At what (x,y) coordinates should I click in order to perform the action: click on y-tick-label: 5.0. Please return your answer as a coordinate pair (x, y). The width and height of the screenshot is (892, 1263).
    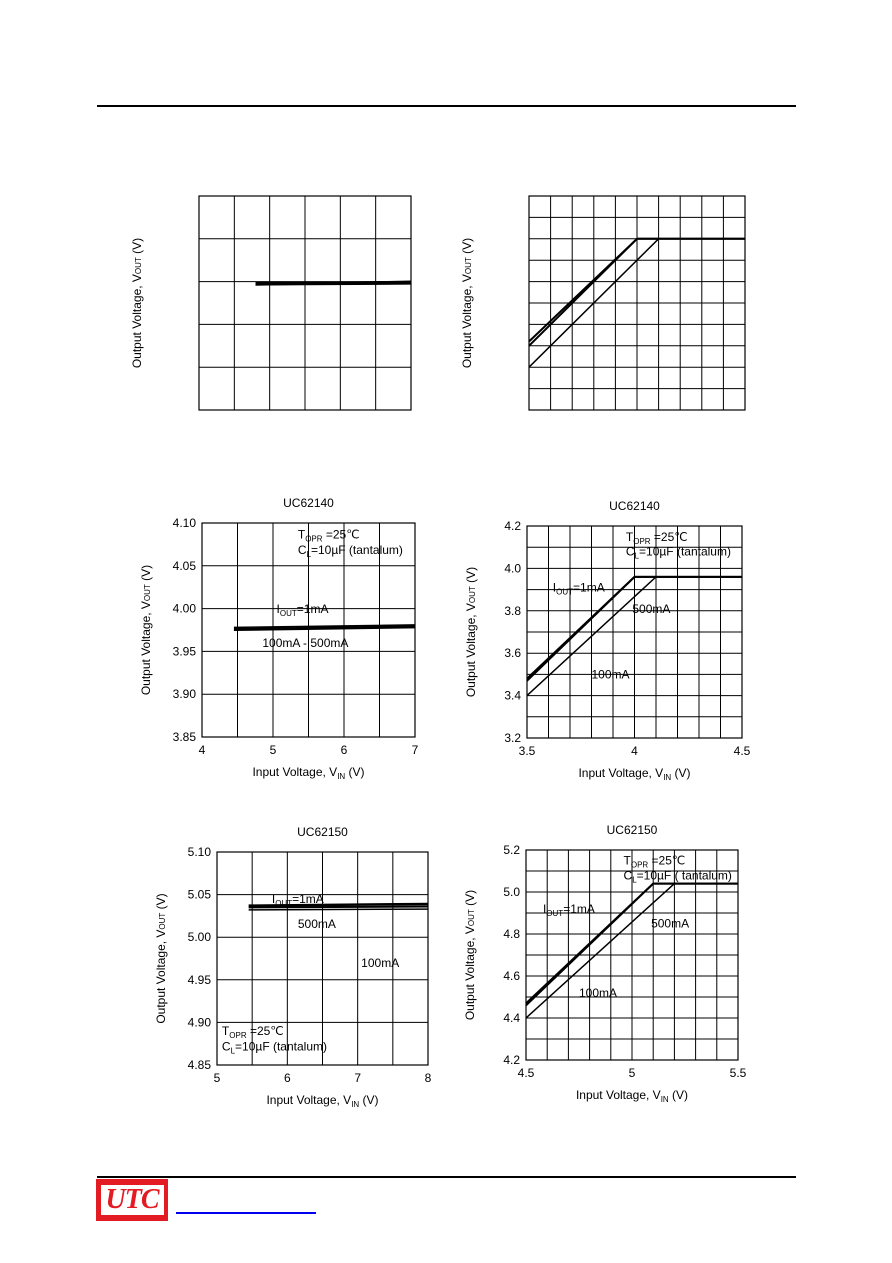
    Looking at the image, I should click on (511, 892).